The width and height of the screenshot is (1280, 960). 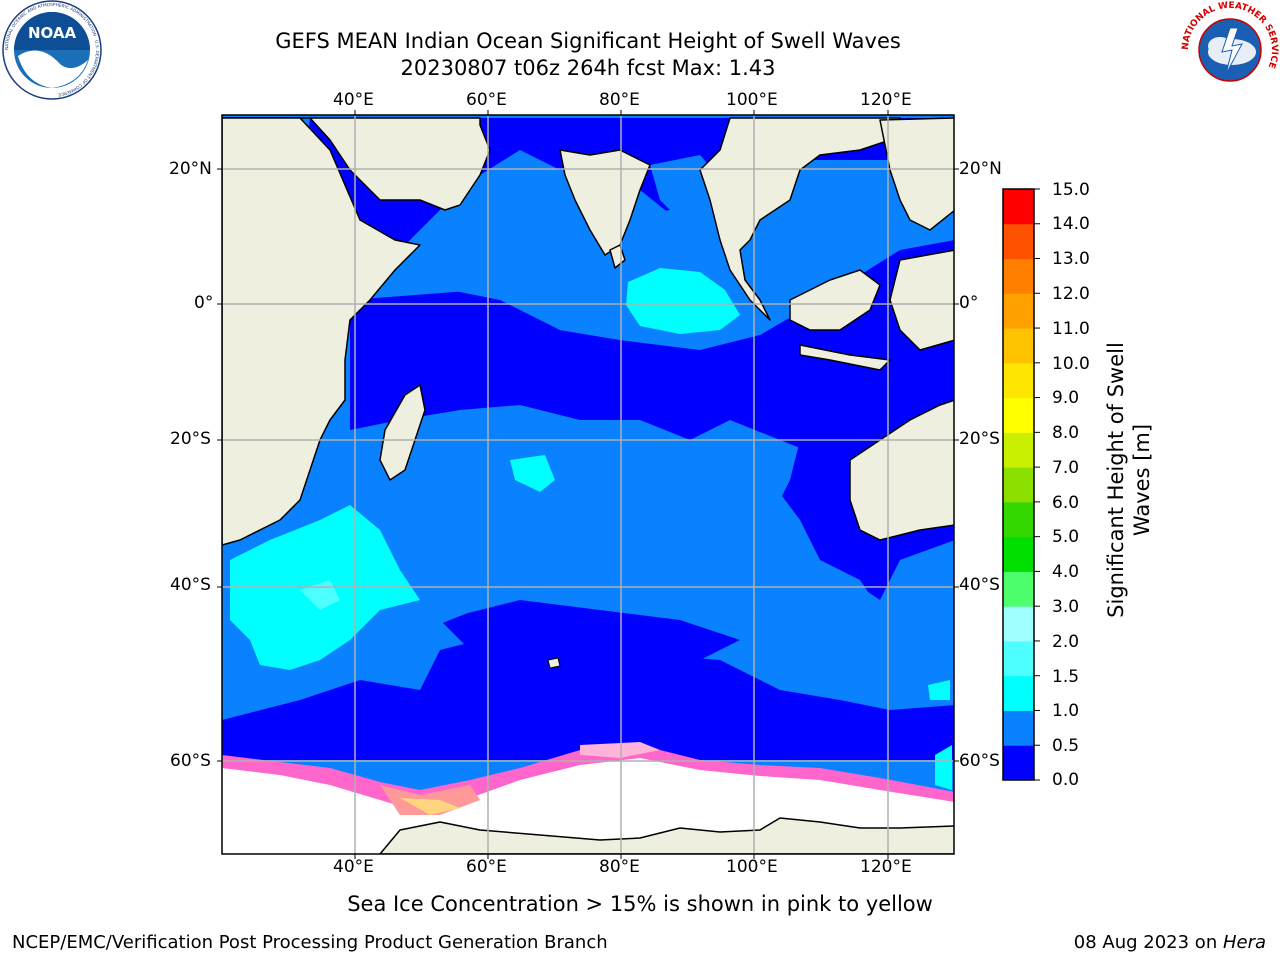 I want to click on colorbar-title: Significant Height of Swell Waves [m], so click(x=1129, y=480).